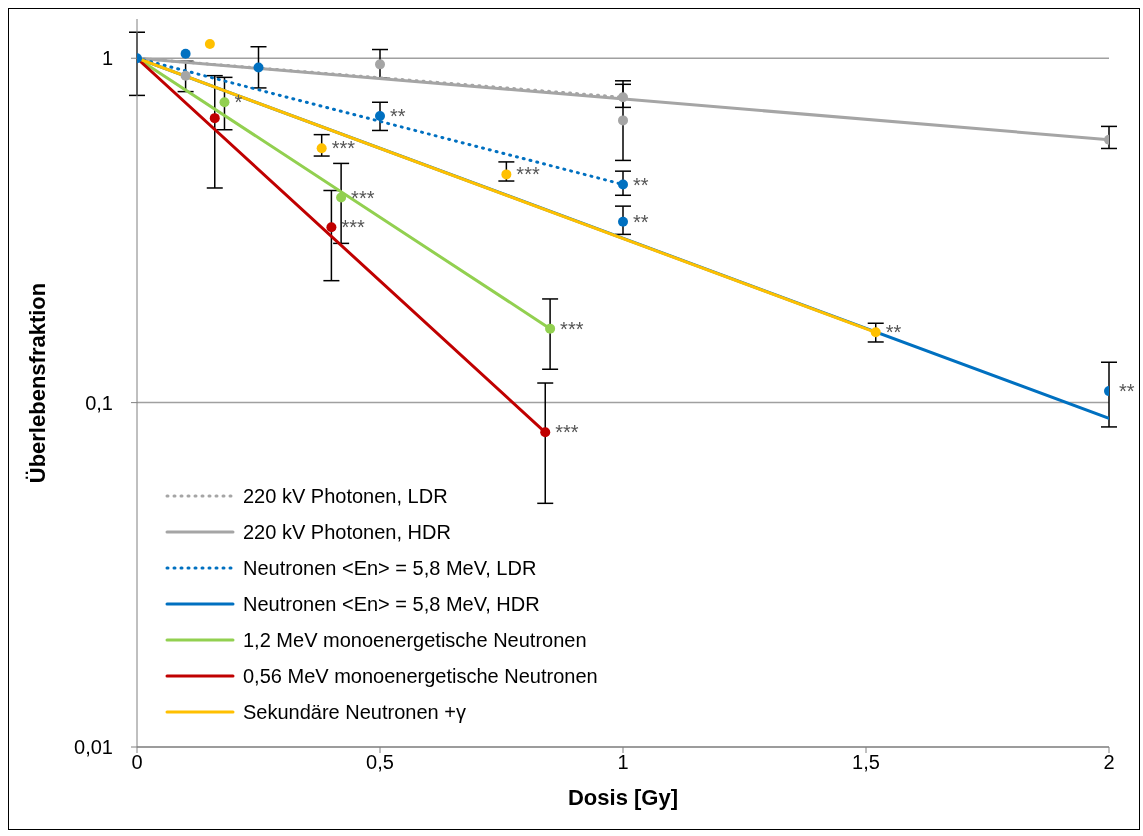 The height and width of the screenshot is (836, 1143). Describe the element at coordinates (623, 762) in the screenshot. I see `x-tick-label: 1` at that location.